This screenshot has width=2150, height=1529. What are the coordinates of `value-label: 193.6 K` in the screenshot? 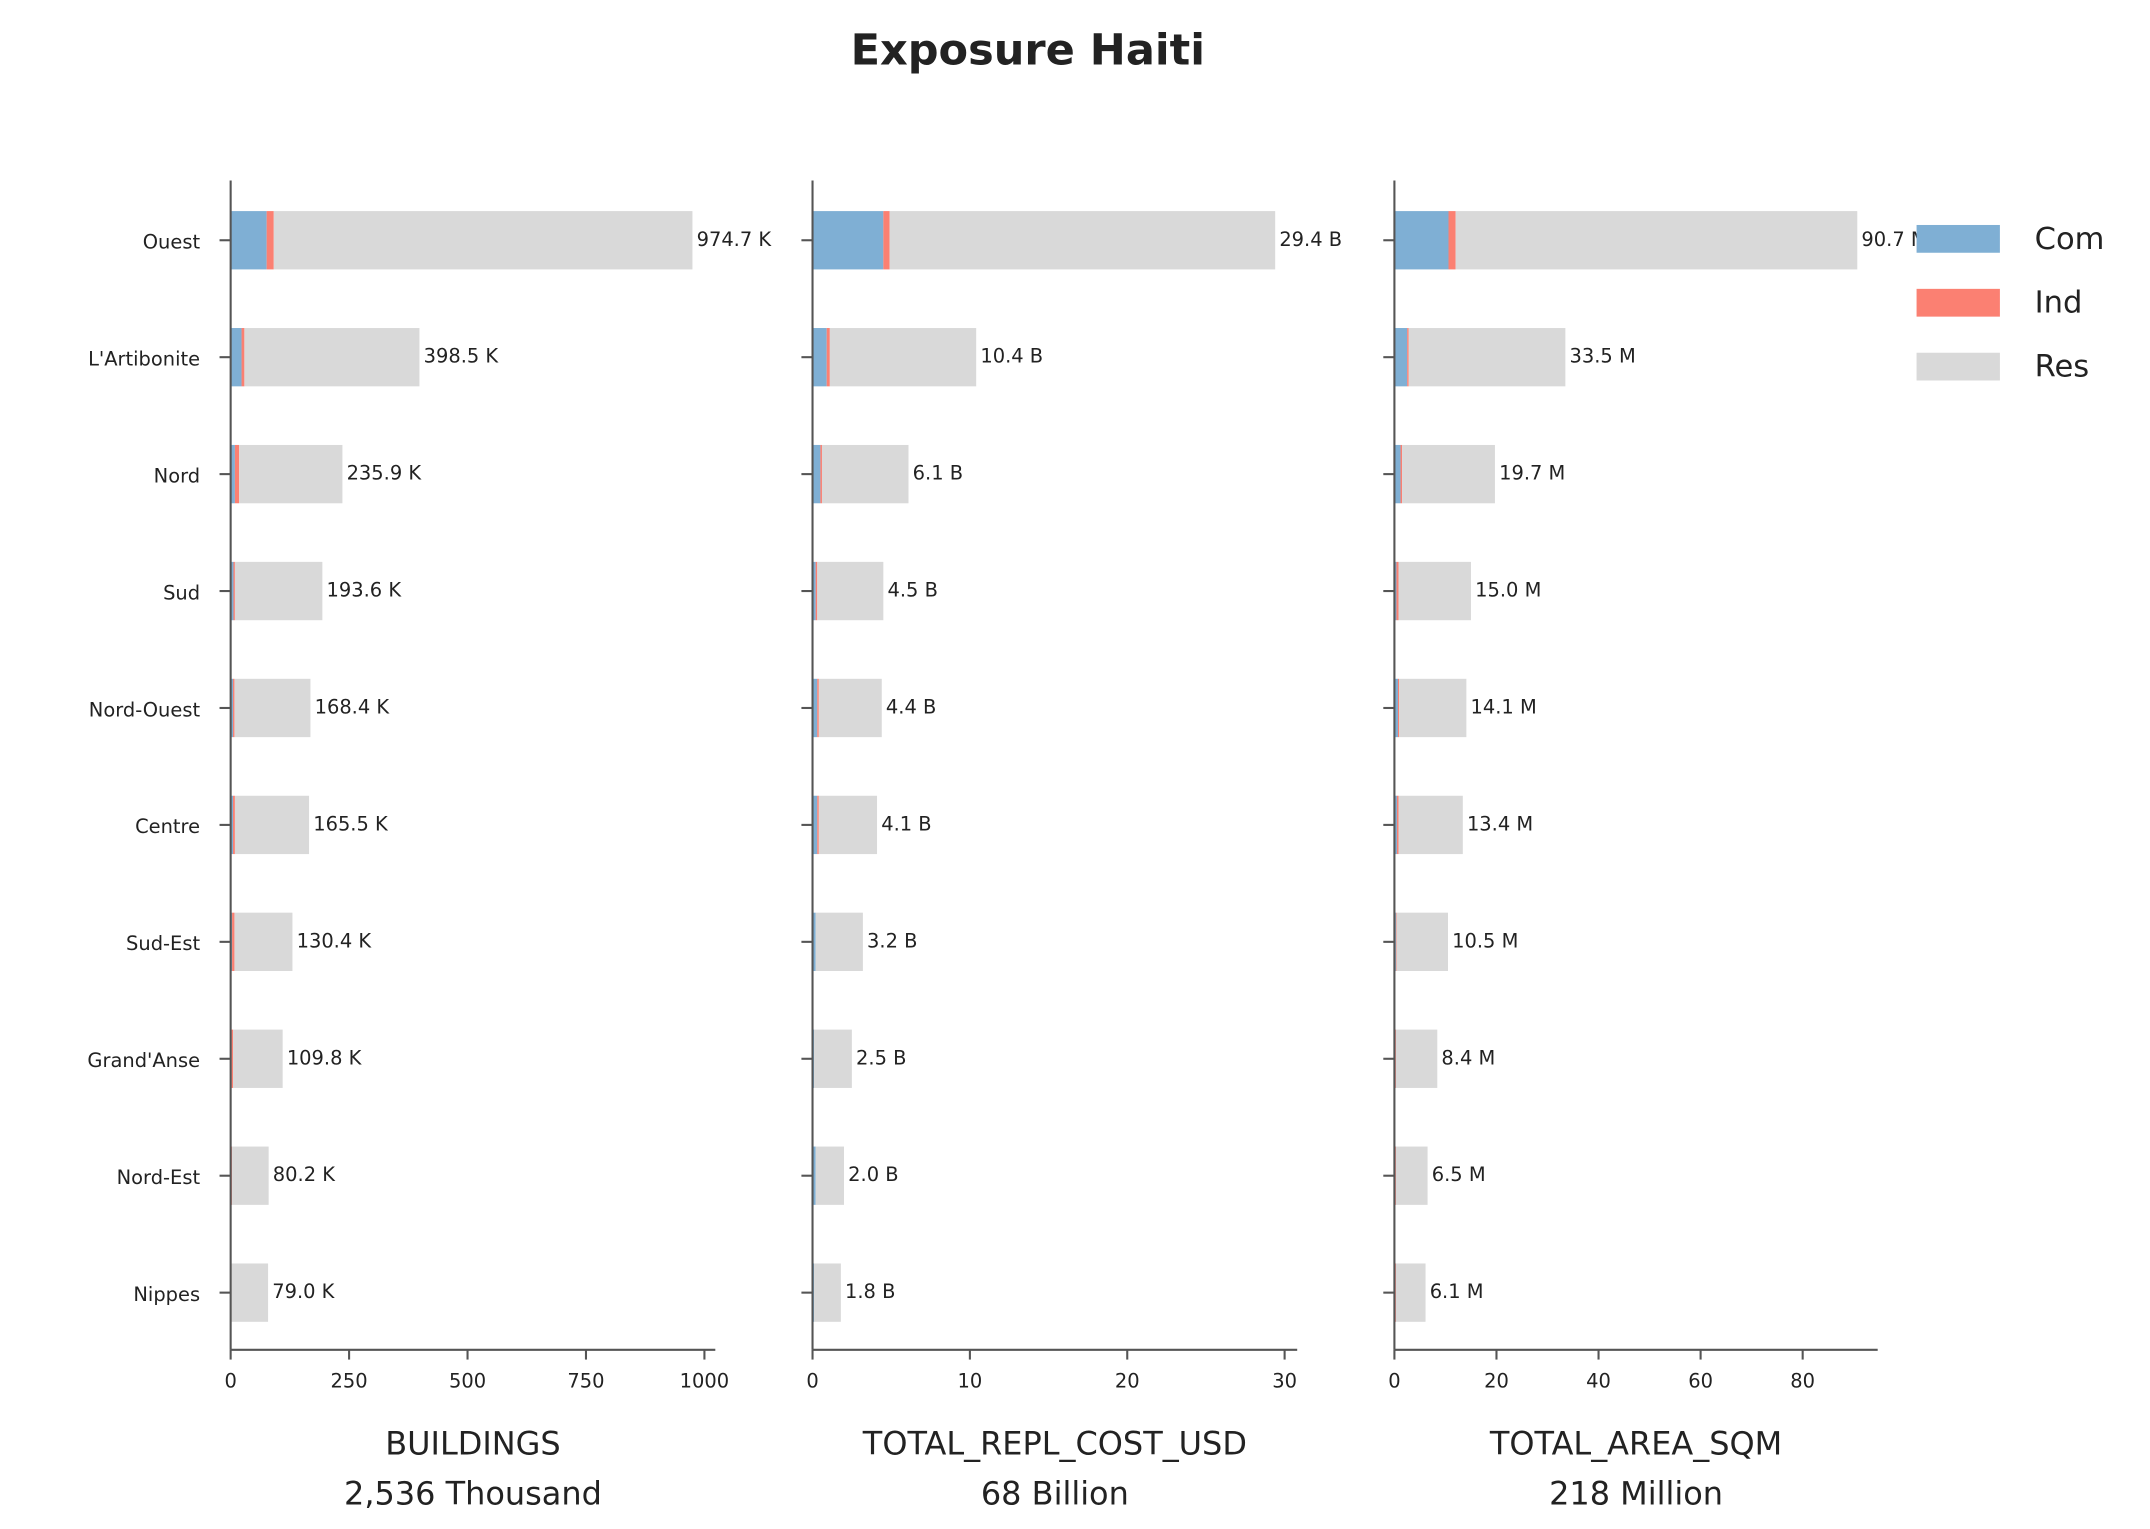 It's located at (365, 590).